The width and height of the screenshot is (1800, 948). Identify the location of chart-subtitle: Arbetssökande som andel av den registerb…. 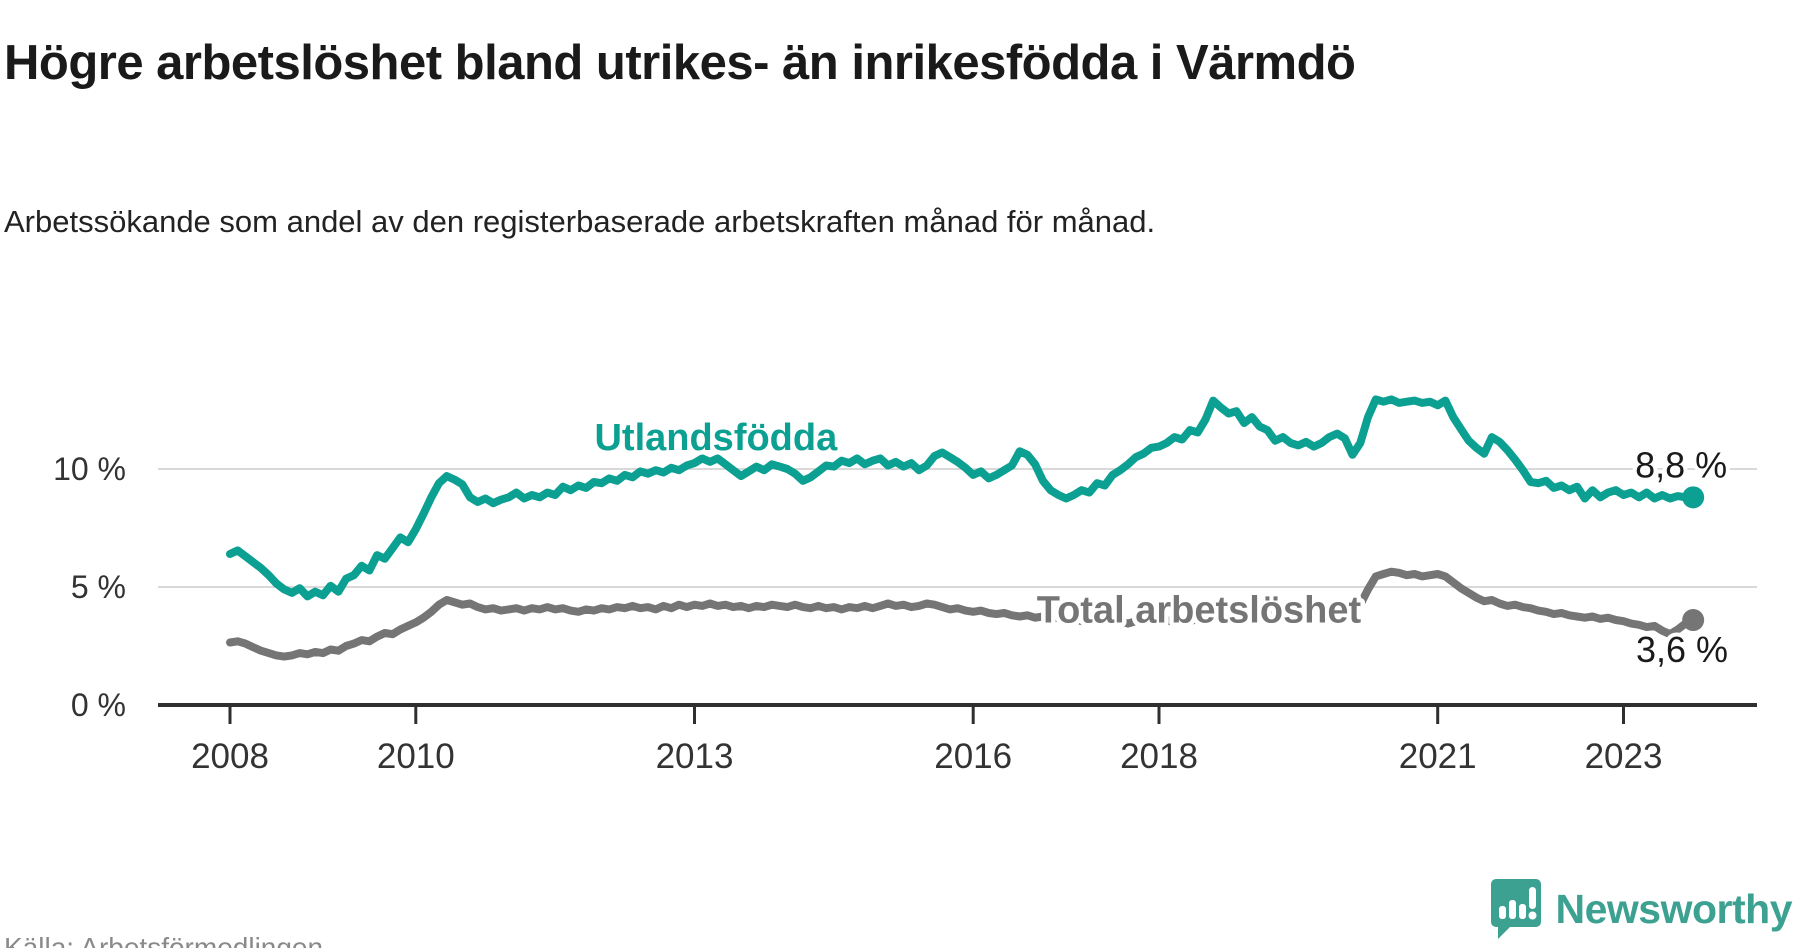
(580, 221).